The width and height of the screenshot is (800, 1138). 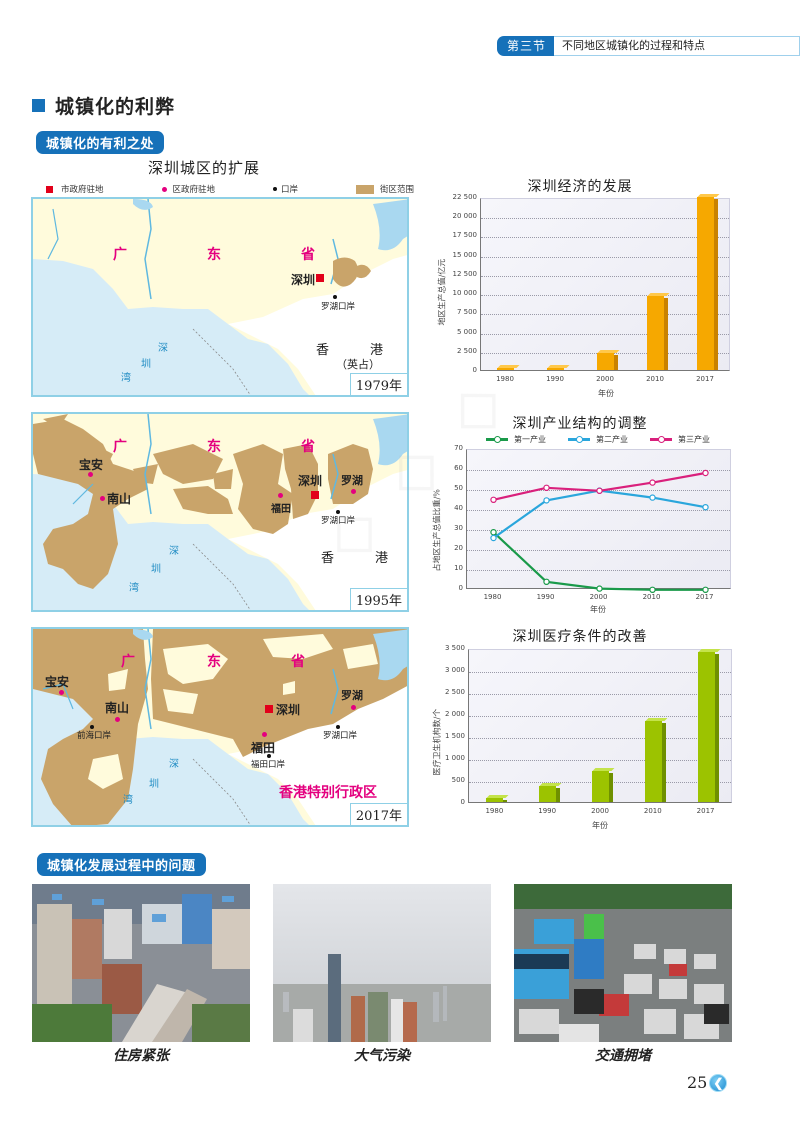 I want to click on blue-line-icon, so click(x=579, y=439).